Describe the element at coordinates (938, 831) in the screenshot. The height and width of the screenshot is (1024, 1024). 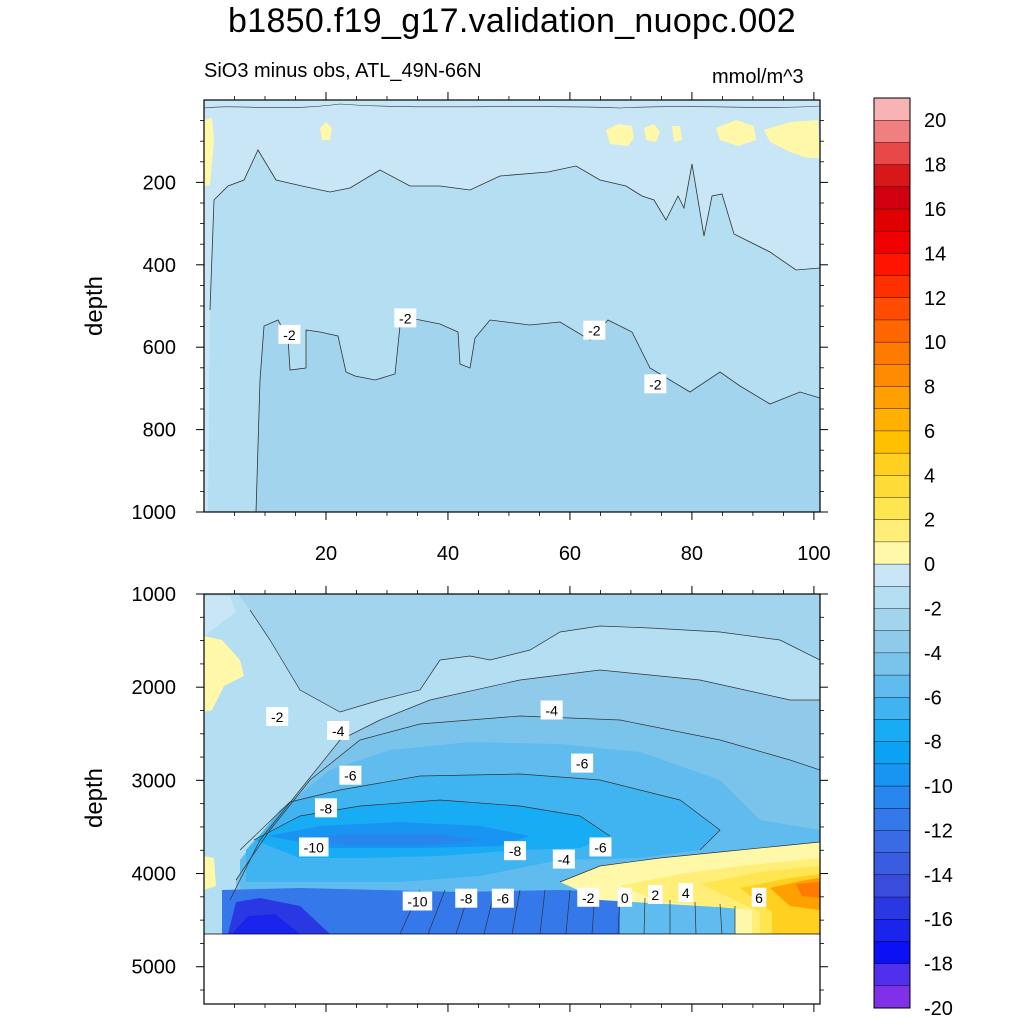
I see `colorbar-label: -12` at that location.